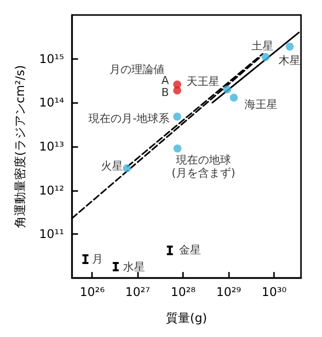 The image size is (322, 337). Describe the element at coordinates (165, 92) in the screenshot. I see `annotation: B` at that location.